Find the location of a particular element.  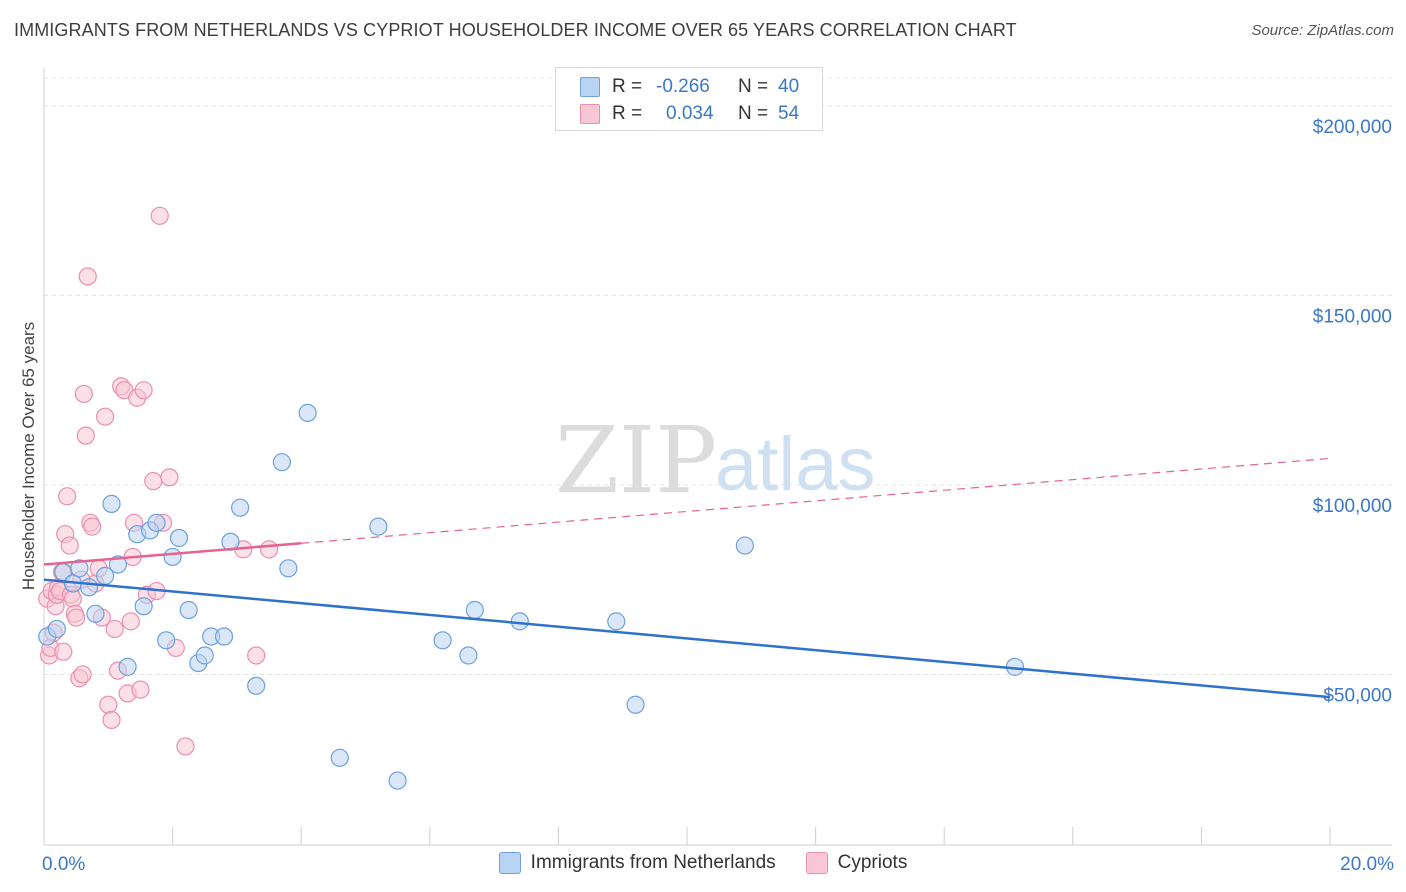

x-tick-label-max: 20.0% is located at coordinates (1367, 864).